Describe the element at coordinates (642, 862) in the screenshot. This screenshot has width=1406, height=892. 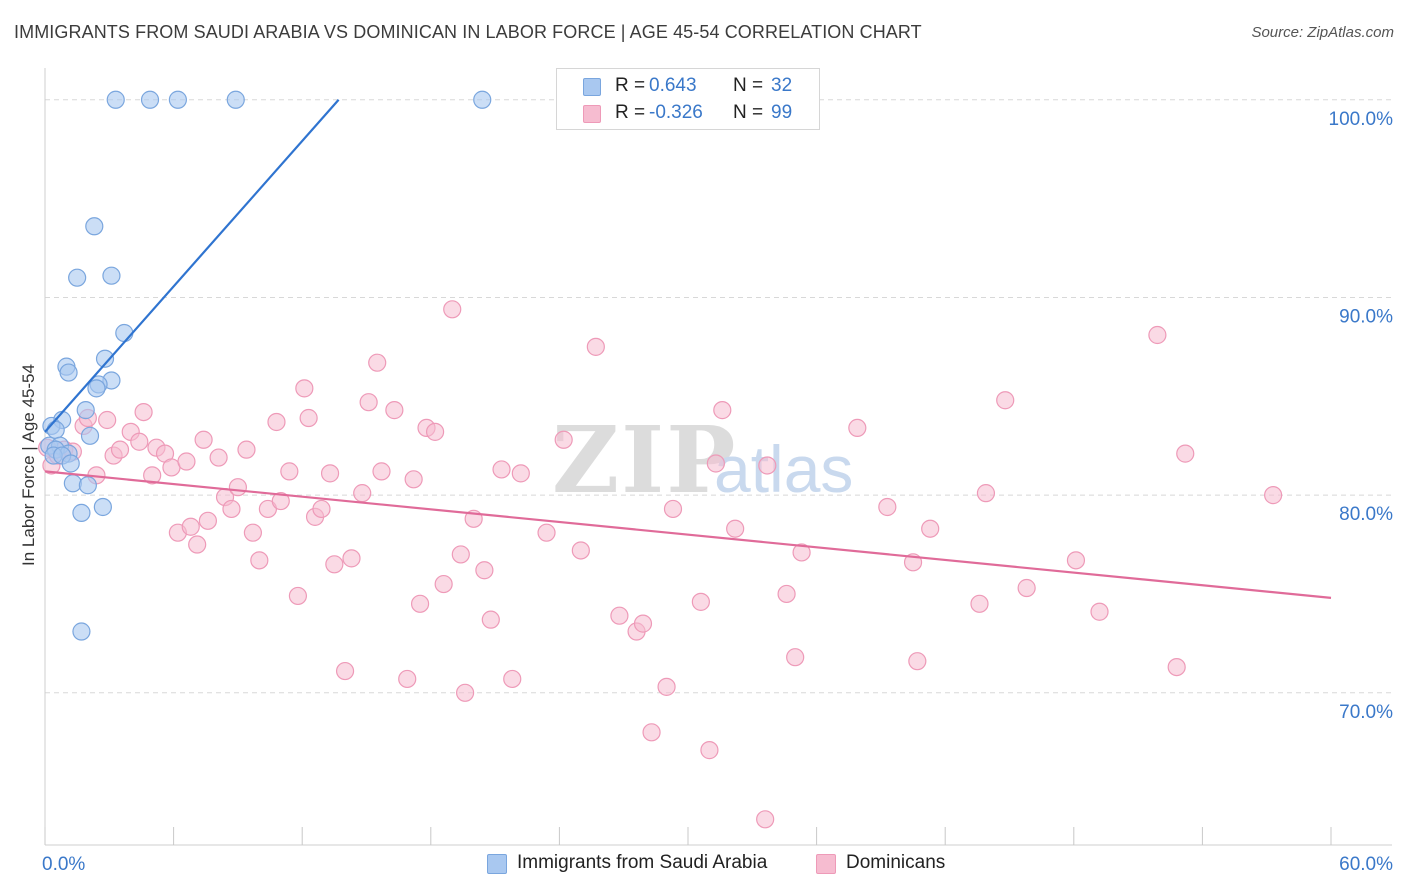
I see `bottom-legend-label-saudi: Immigrants from Saudi Arabia` at that location.